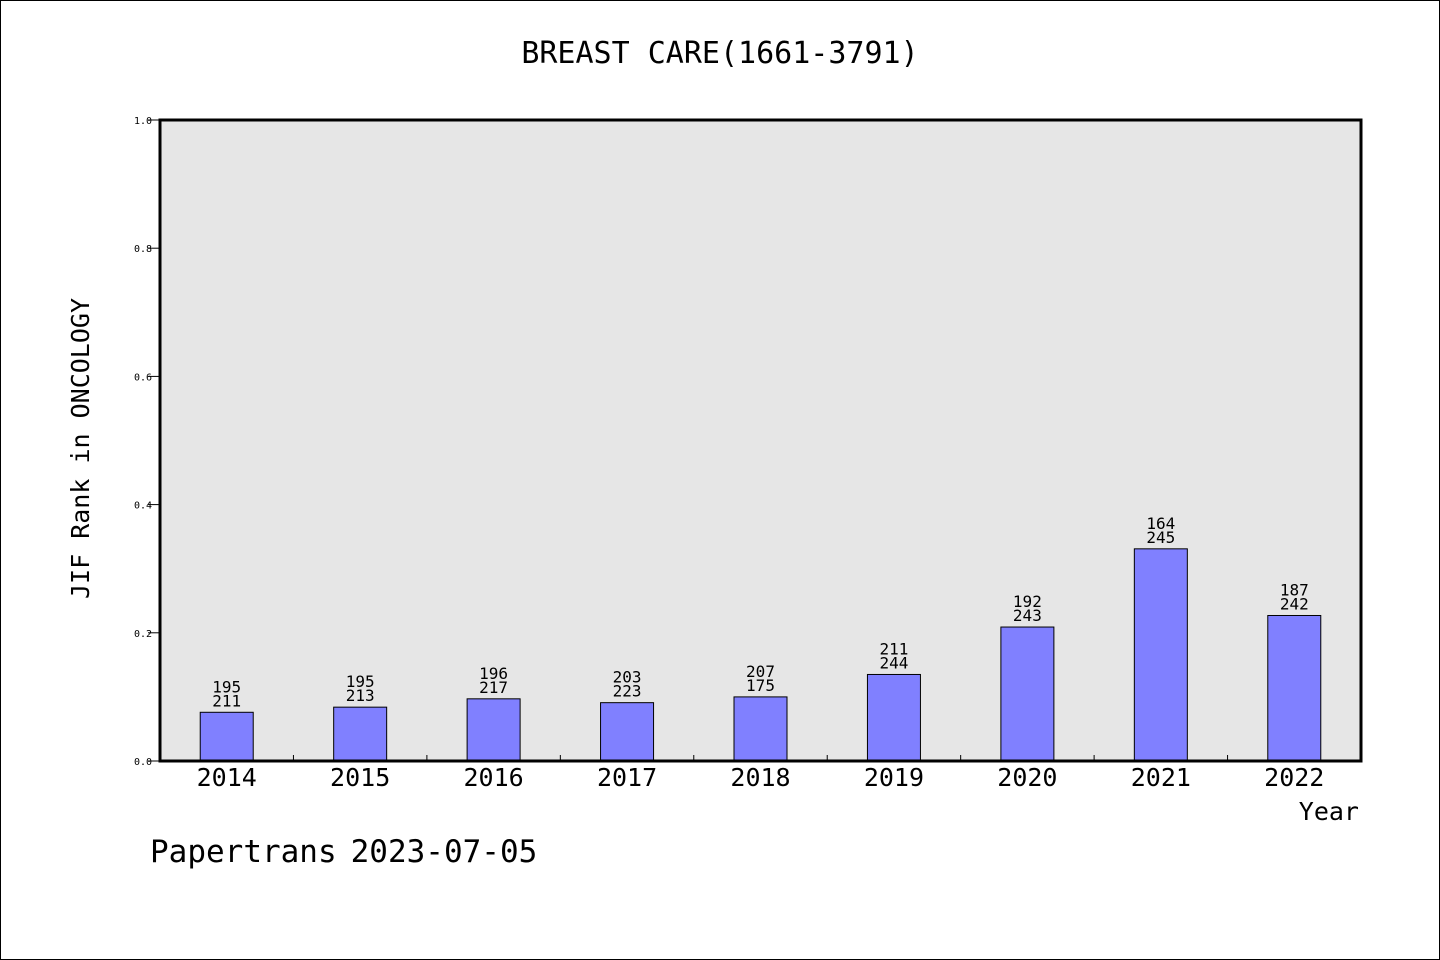 The height and width of the screenshot is (960, 1440). What do you see at coordinates (80, 448) in the screenshot?
I see `y-axis-label: JIF Rank in ONCOLOGY` at bounding box center [80, 448].